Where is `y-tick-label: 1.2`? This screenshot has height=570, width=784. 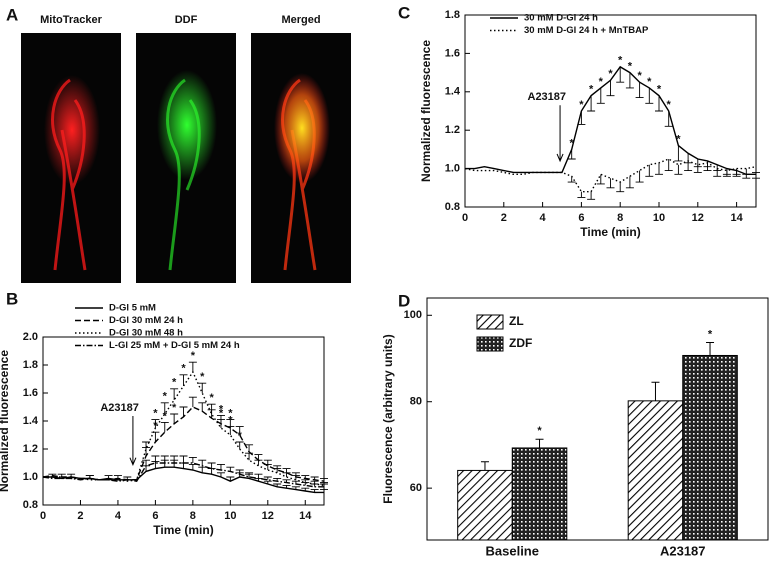
y-tick-label: 1.2 is located at coordinates (452, 130).